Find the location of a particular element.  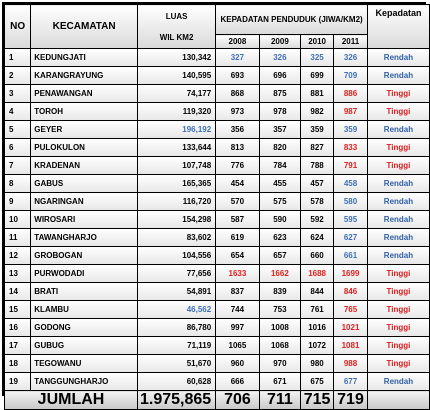

row-no: 18 is located at coordinates (17, 363).